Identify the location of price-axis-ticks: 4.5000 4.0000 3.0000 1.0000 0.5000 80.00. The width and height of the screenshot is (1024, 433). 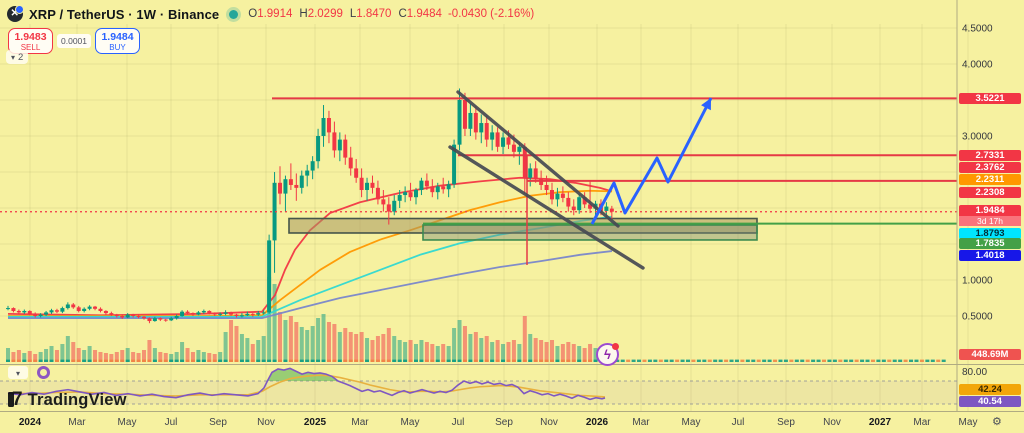
(977, 201).